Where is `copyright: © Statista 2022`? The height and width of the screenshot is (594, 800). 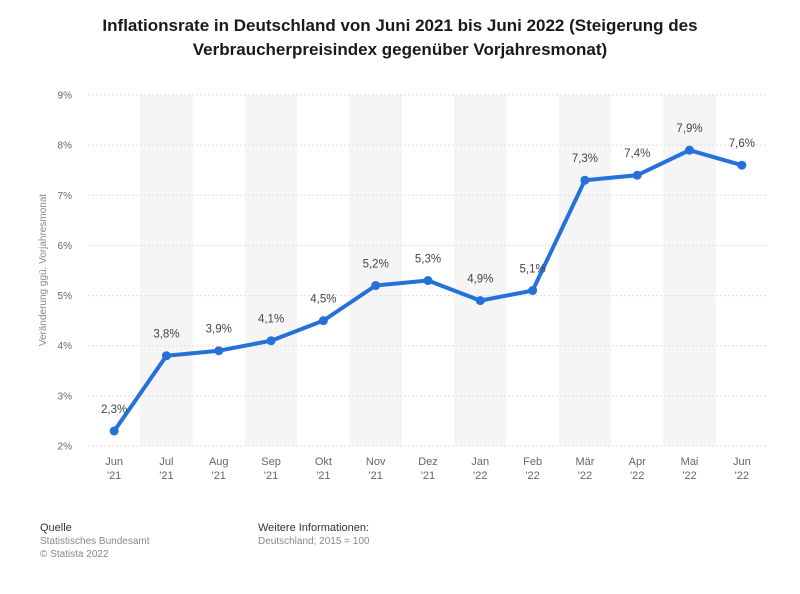
copyright: © Statista 2022 is located at coordinates (74, 554).